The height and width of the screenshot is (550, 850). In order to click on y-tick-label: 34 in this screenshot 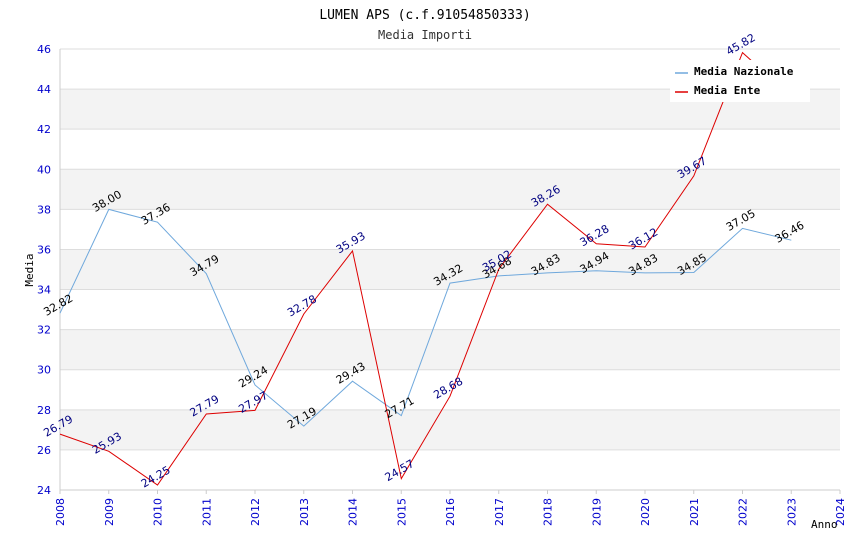, I will do `click(44, 290)`.